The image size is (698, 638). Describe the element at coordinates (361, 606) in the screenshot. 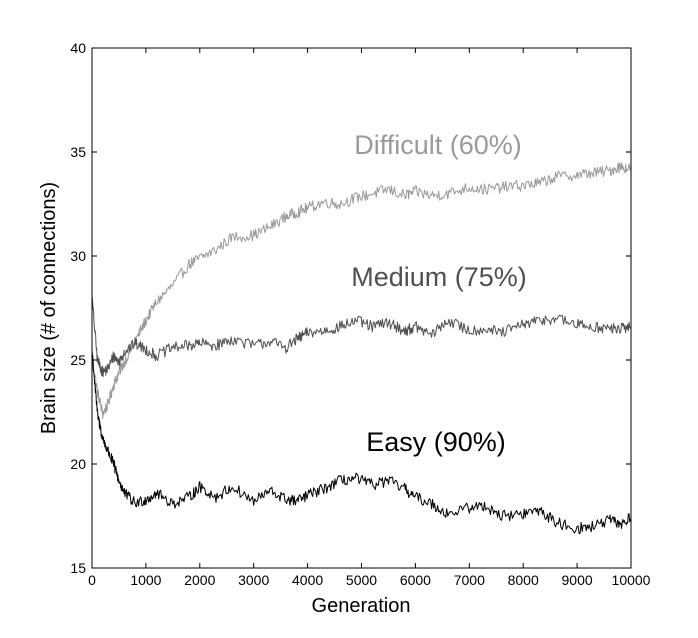

I see `x-axis-title: Generation` at that location.